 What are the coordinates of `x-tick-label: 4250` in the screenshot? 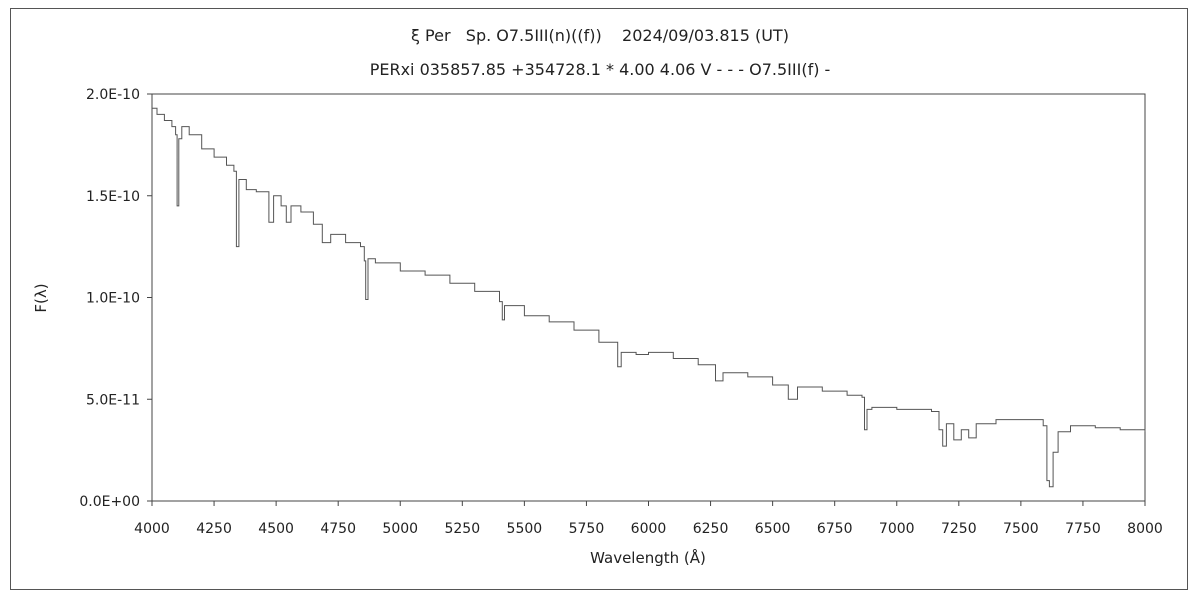 It's located at (214, 529).